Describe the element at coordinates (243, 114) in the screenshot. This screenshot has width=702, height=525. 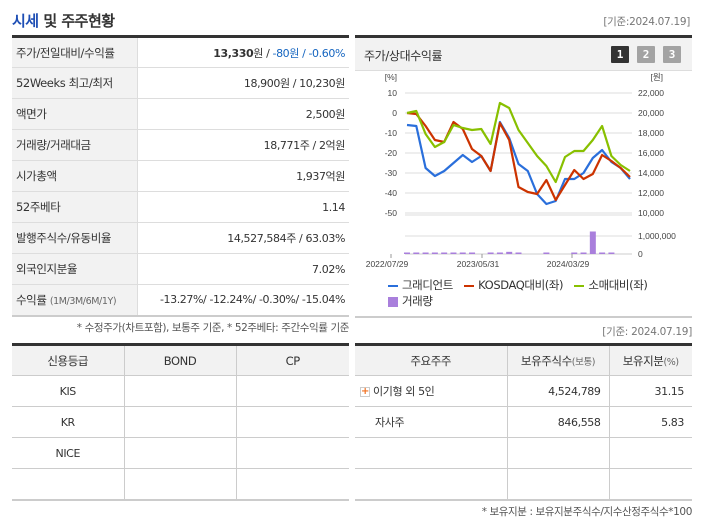
I see `quote-value: 2,500원` at that location.